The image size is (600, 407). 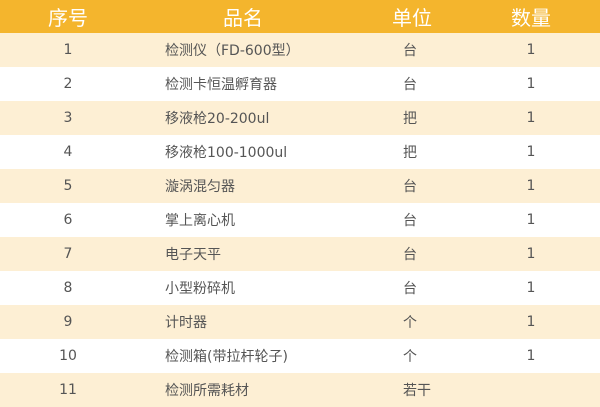 I want to click on table-row: 1 检测仪（FD-600型） 台 1, so click(x=300, y=50).